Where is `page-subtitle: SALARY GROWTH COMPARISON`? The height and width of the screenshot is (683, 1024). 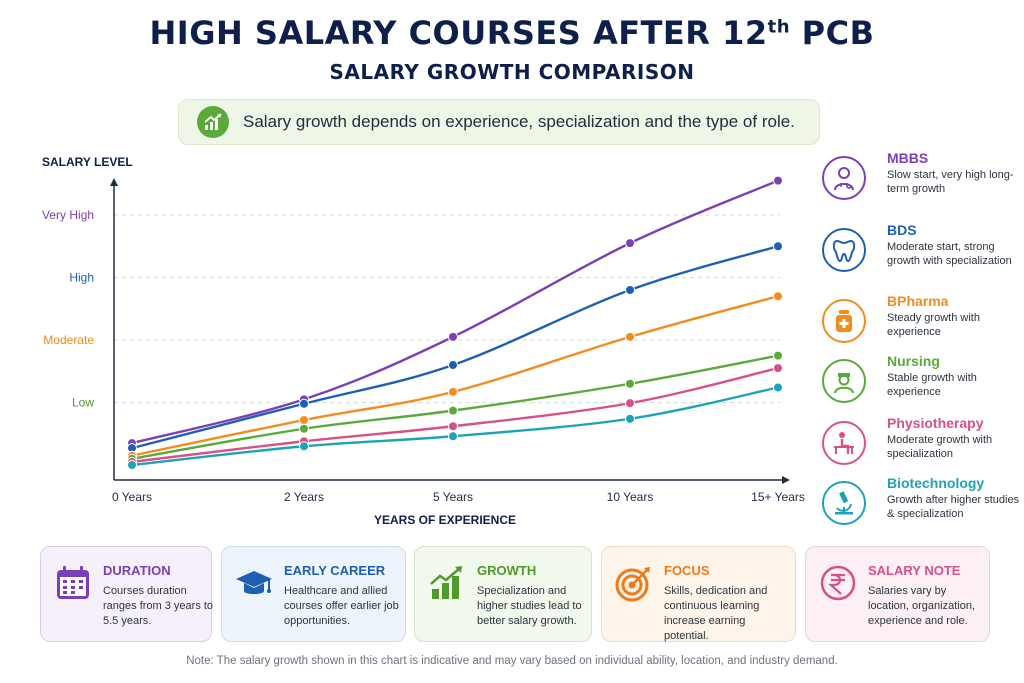
page-subtitle: SALARY GROWTH COMPARISON is located at coordinates (512, 72).